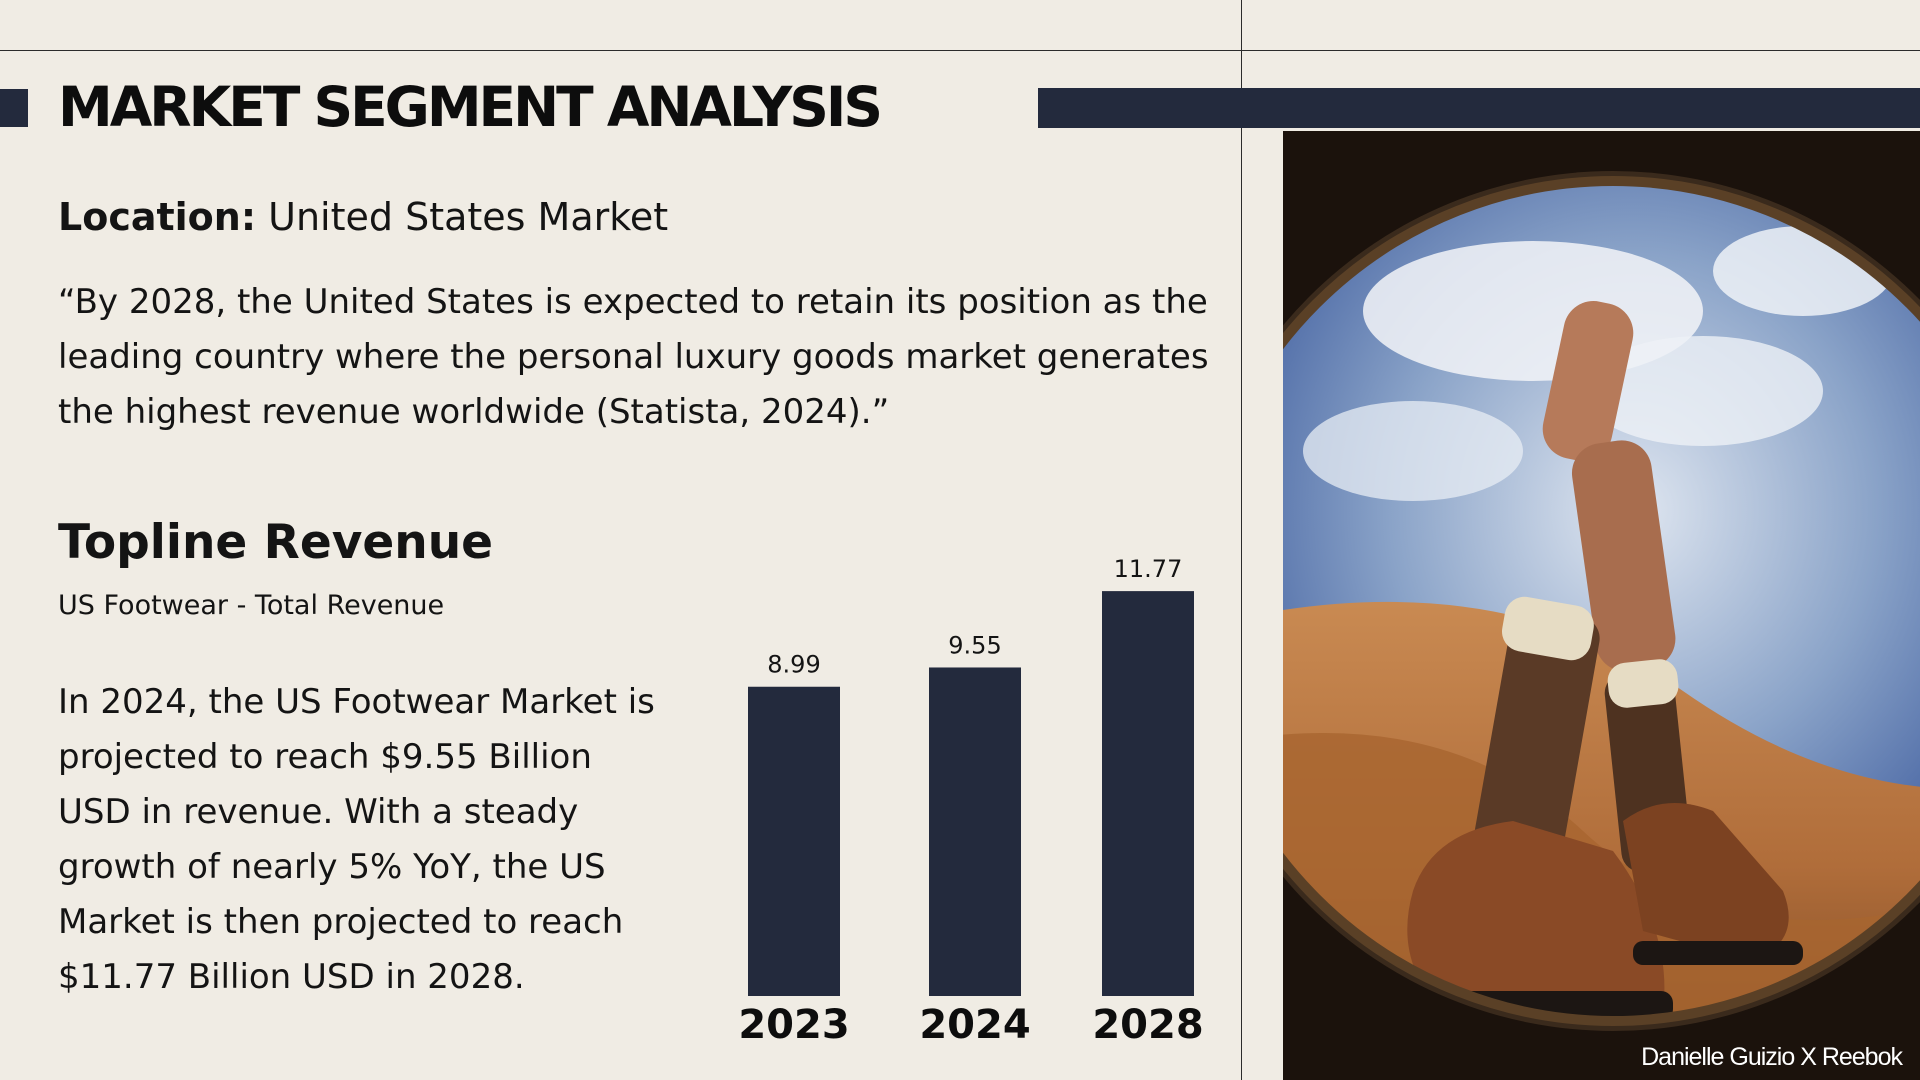  I want to click on category-label-2028: 2028, so click(1147, 1025).